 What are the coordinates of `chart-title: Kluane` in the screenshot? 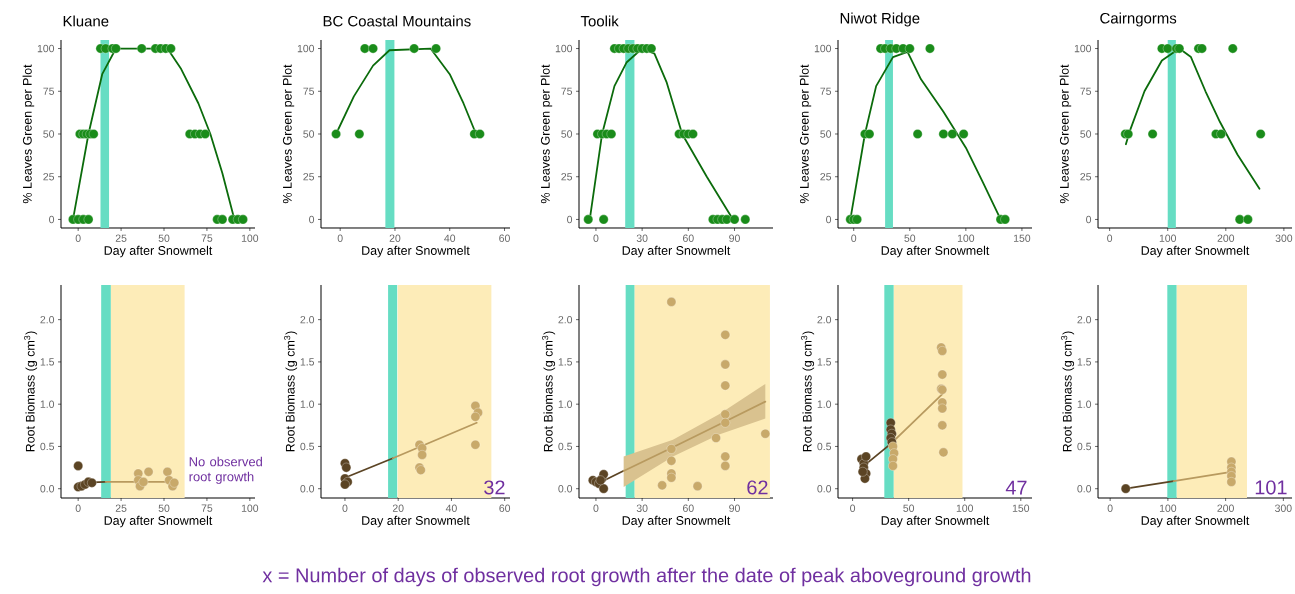 It's located at (86, 21).